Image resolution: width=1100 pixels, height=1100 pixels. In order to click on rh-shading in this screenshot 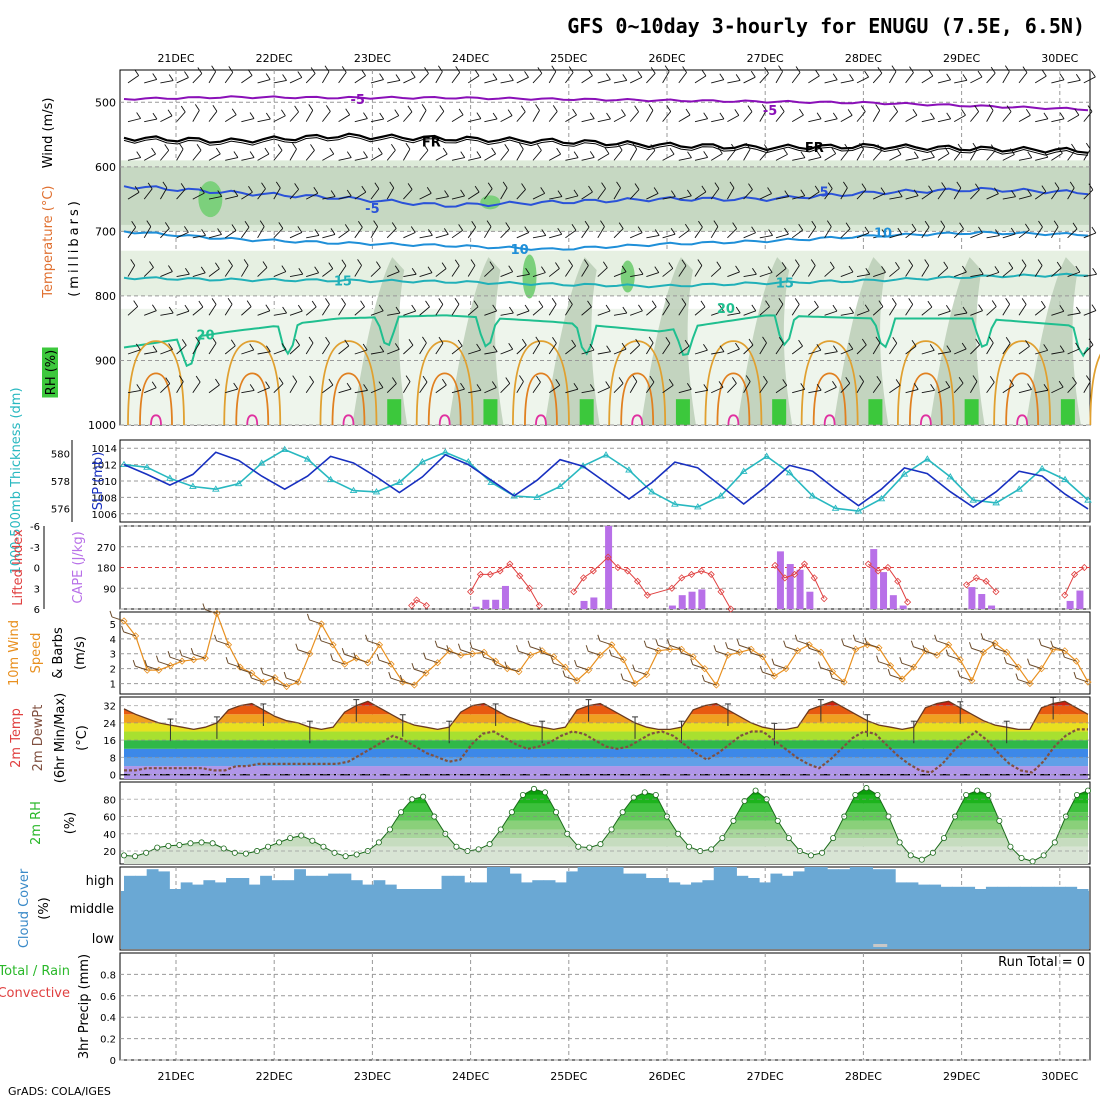, I will do `click(605, 273)`.